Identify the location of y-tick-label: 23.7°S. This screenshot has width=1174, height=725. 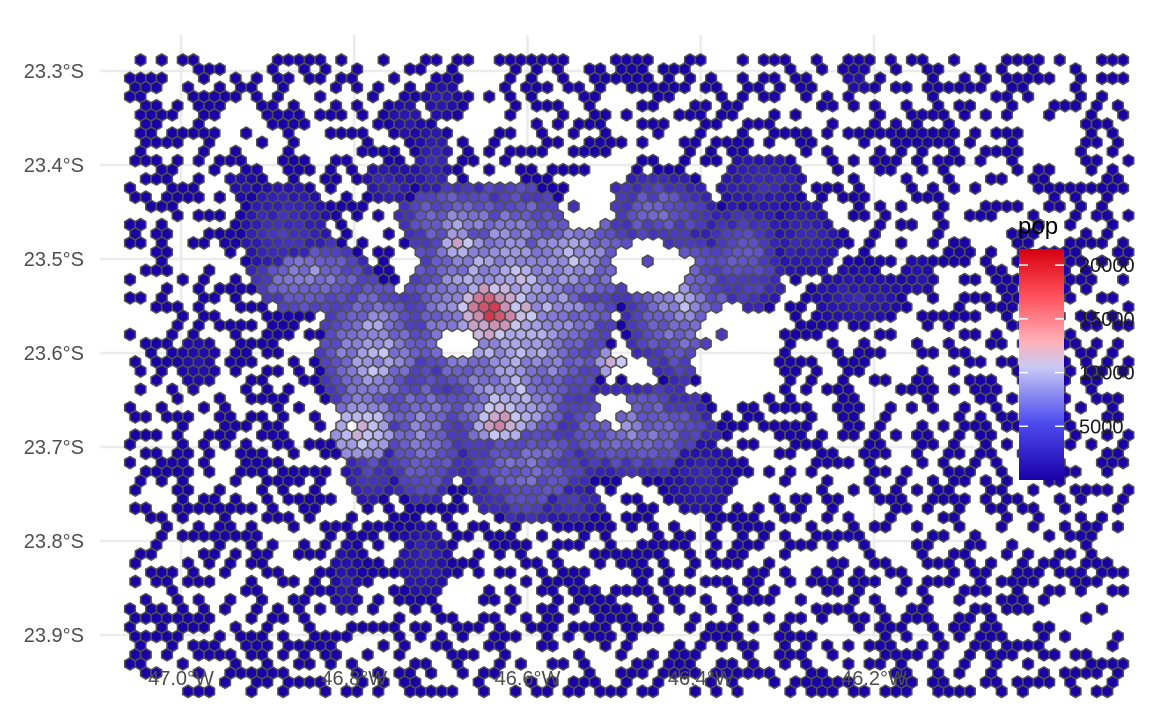
(54, 448).